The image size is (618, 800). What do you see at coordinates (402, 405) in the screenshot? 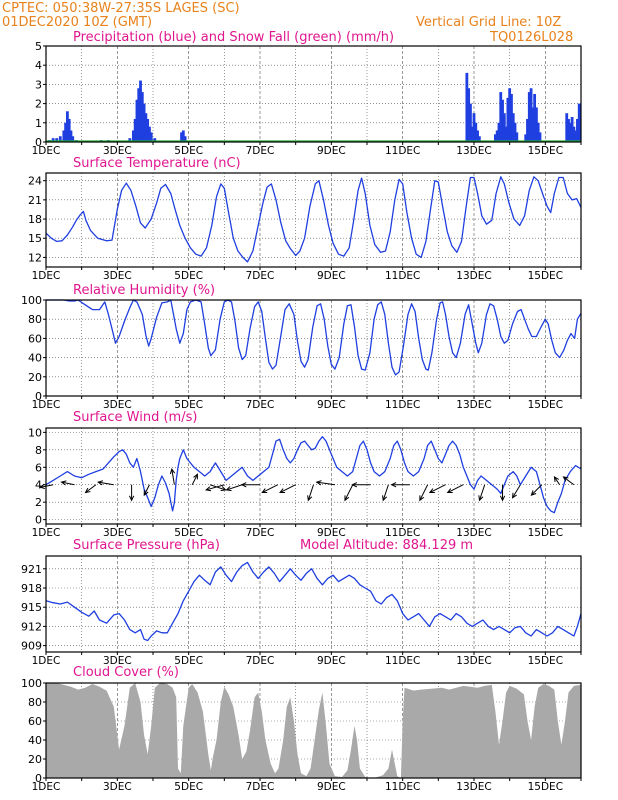
I see `humidity-xtick-label: 11DEC` at bounding box center [402, 405].